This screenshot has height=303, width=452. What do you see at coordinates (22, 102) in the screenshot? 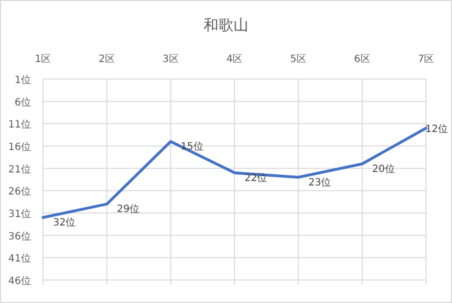
I see `y-tick-label: 6位` at bounding box center [22, 102].